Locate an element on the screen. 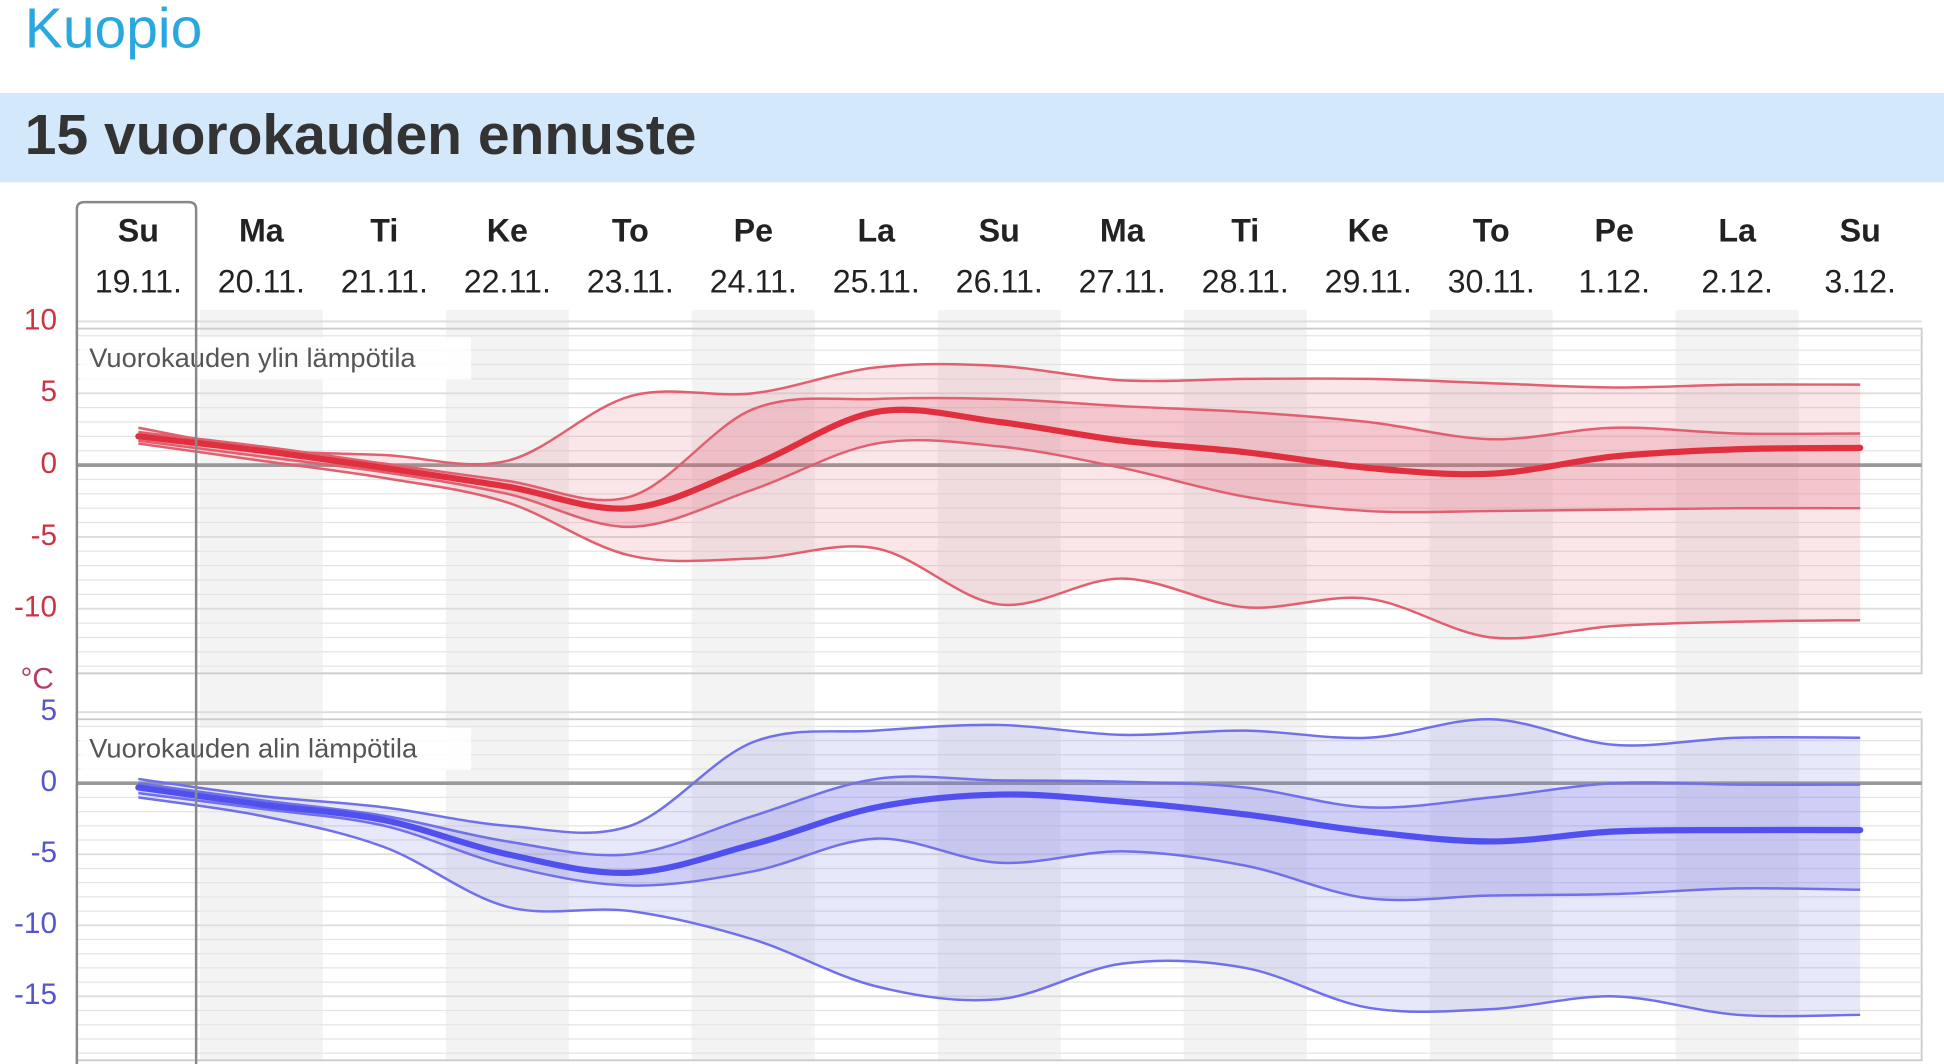 The height and width of the screenshot is (1064, 1944). day-date: 20.11. is located at coordinates (261, 281).